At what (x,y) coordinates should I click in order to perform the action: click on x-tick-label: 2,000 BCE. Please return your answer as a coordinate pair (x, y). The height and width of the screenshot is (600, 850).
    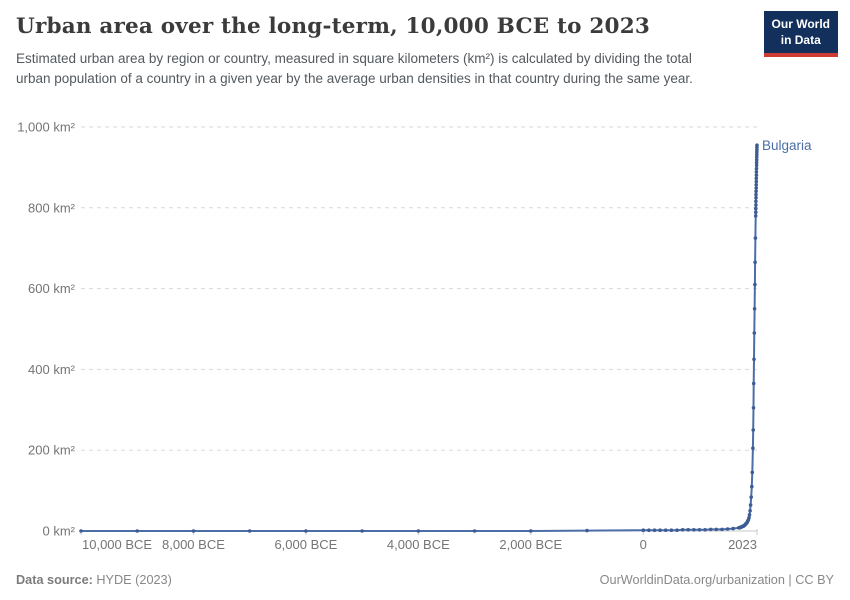
    Looking at the image, I should click on (530, 544).